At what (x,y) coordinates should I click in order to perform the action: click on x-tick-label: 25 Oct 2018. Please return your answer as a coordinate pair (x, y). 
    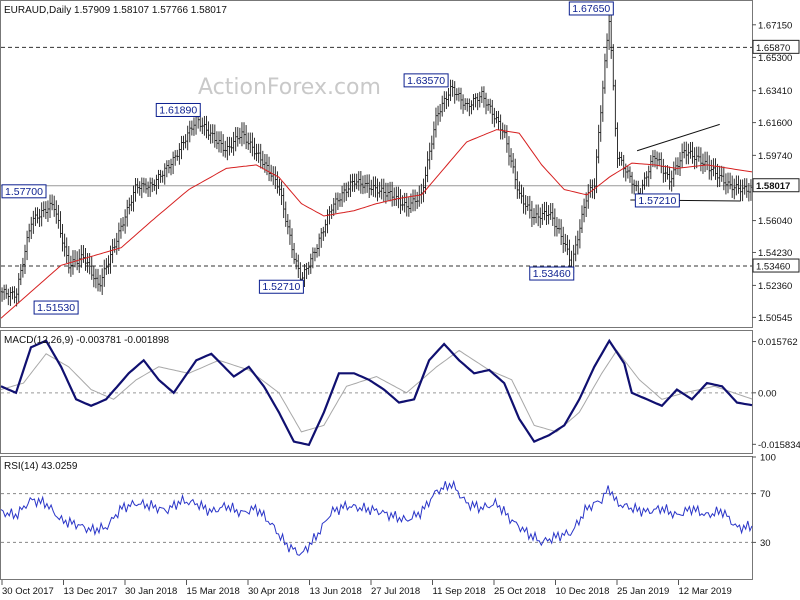
    Looking at the image, I should click on (520, 591).